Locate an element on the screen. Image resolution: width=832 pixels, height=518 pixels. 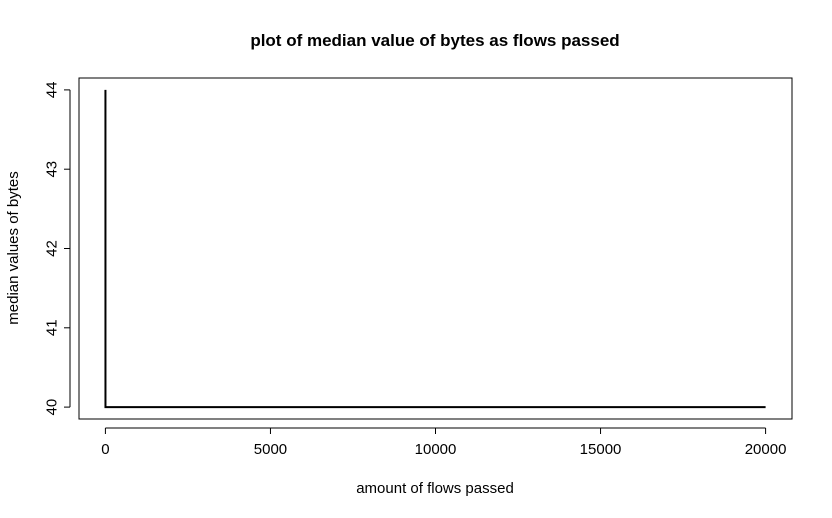
x-axis: 0 5000 10000 15000 20000 is located at coordinates (444, 442).